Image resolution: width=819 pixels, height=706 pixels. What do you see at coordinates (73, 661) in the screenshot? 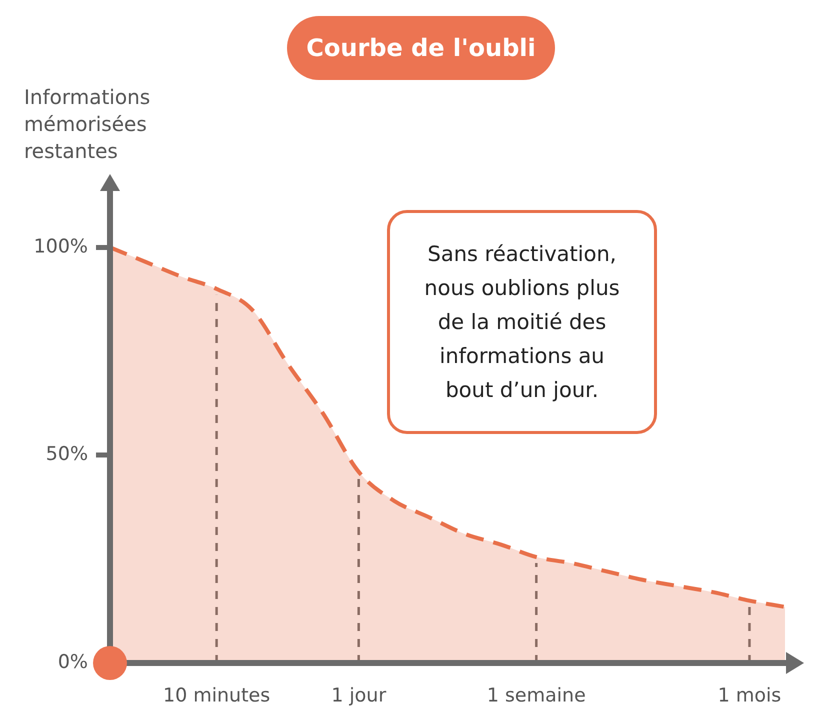
I see `y-tick-label: 0%` at bounding box center [73, 661].